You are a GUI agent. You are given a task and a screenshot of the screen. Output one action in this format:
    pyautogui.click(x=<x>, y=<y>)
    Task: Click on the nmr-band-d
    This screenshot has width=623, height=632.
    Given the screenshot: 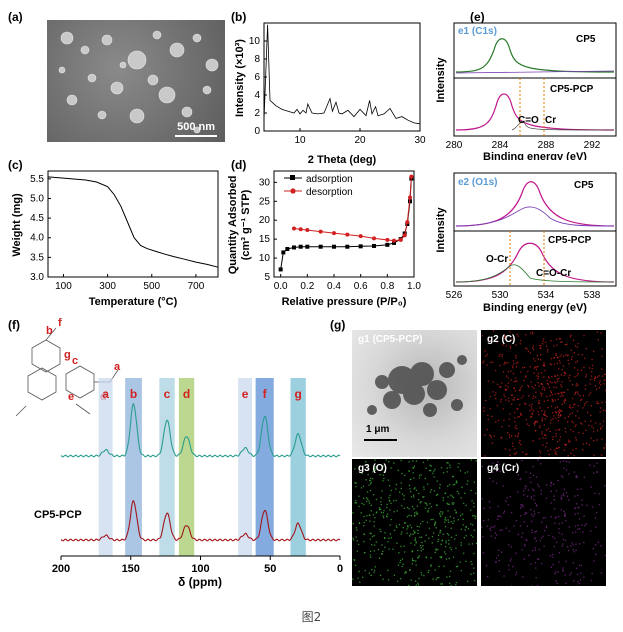 What is the action you would take?
    pyautogui.click(x=186, y=467)
    